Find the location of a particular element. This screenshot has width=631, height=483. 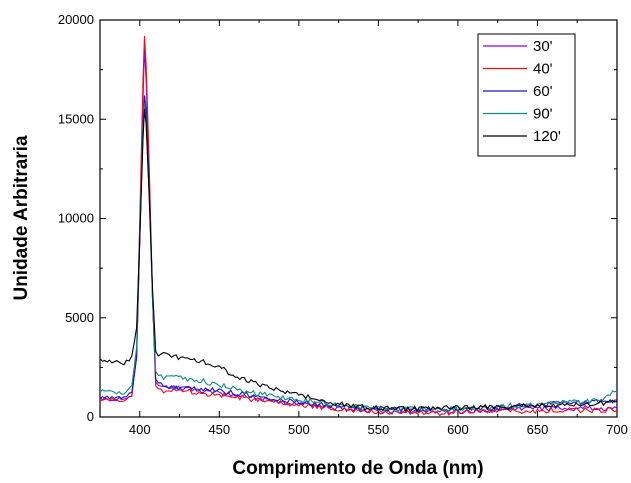

y-tick-label: 20000 is located at coordinates (76, 19).